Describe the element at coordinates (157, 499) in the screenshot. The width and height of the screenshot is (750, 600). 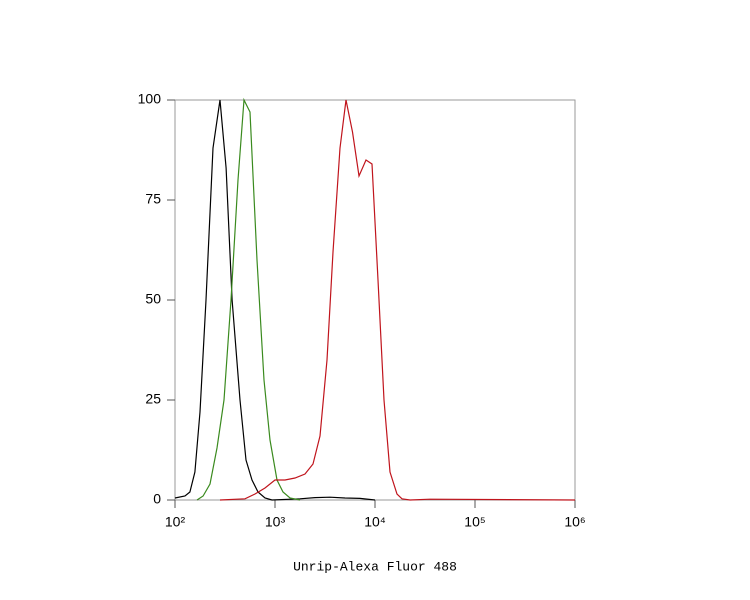
I see `y-tick-label: 0` at that location.